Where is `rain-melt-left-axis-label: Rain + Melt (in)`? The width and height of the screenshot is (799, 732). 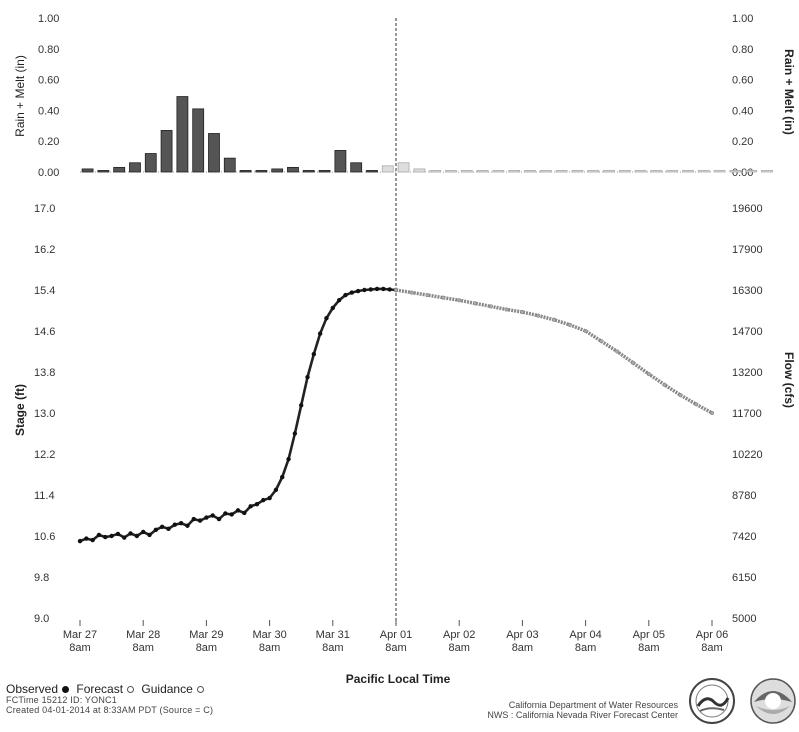 rain-melt-left-axis-label: Rain + Melt (in) is located at coordinates (20, 96).